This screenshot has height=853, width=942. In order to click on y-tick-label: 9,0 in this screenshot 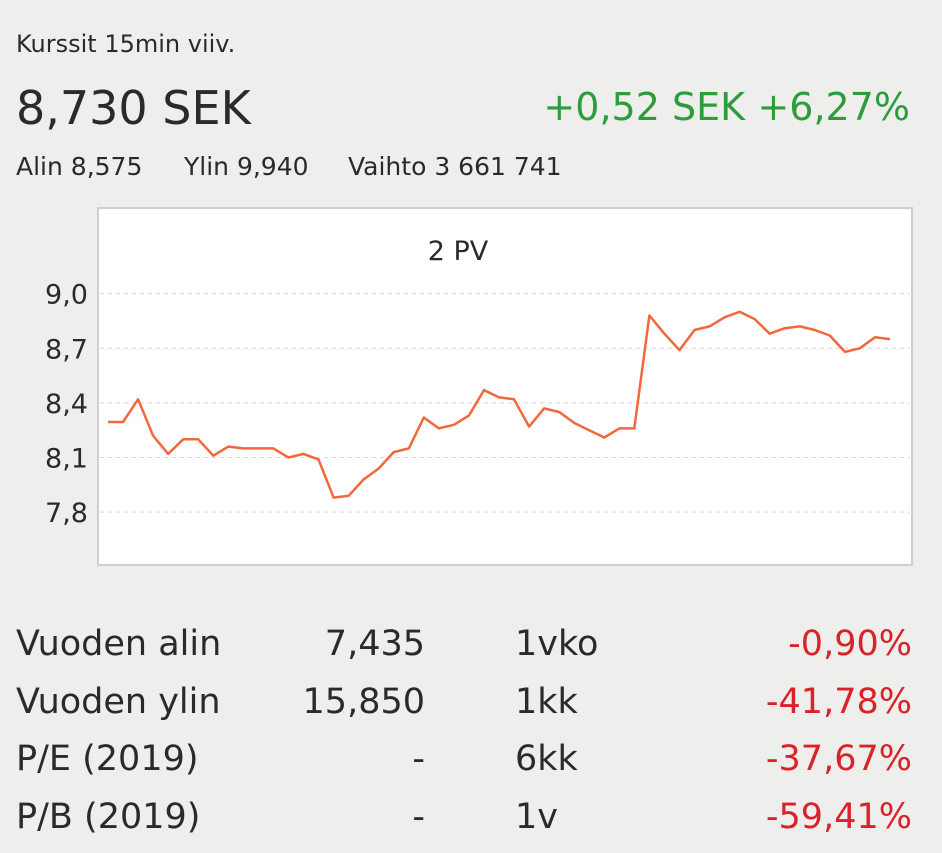, I will do `click(66, 295)`.